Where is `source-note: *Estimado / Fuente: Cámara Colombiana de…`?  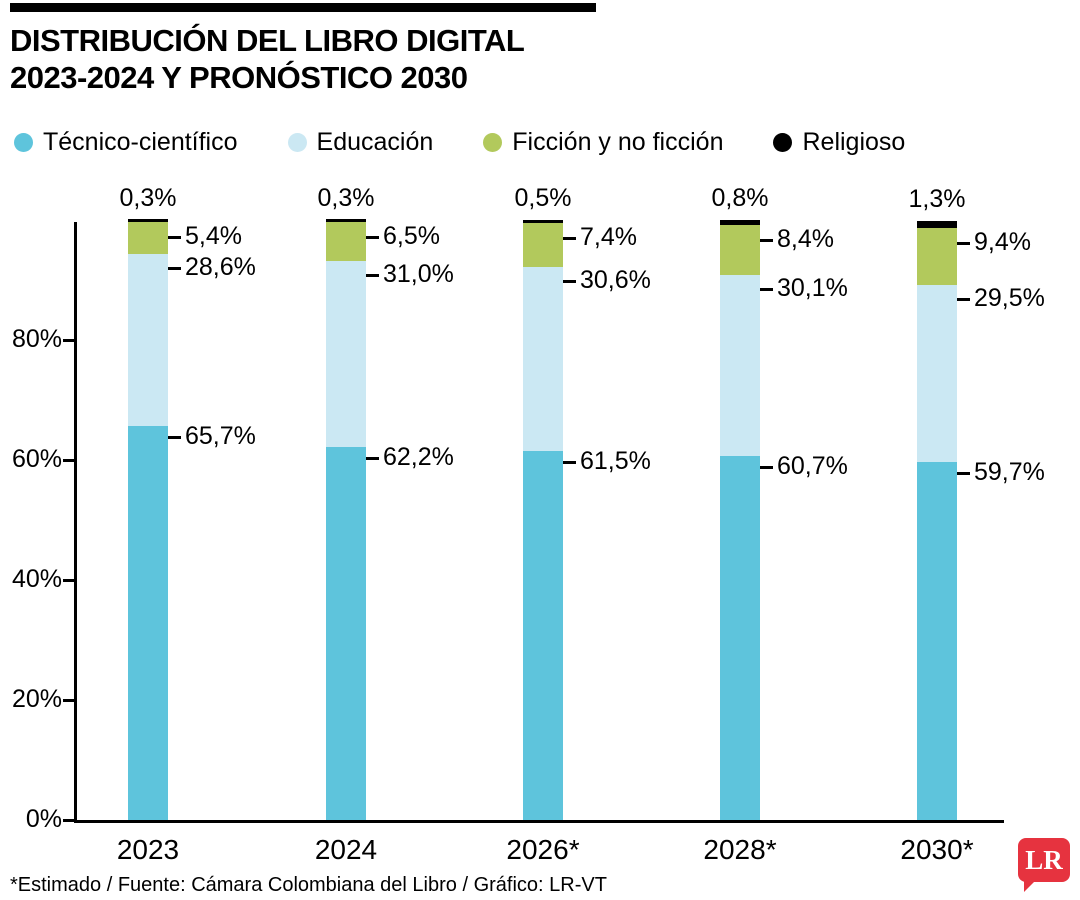
source-note: *Estimado / Fuente: Cámara Colombiana de… is located at coordinates (308, 885).